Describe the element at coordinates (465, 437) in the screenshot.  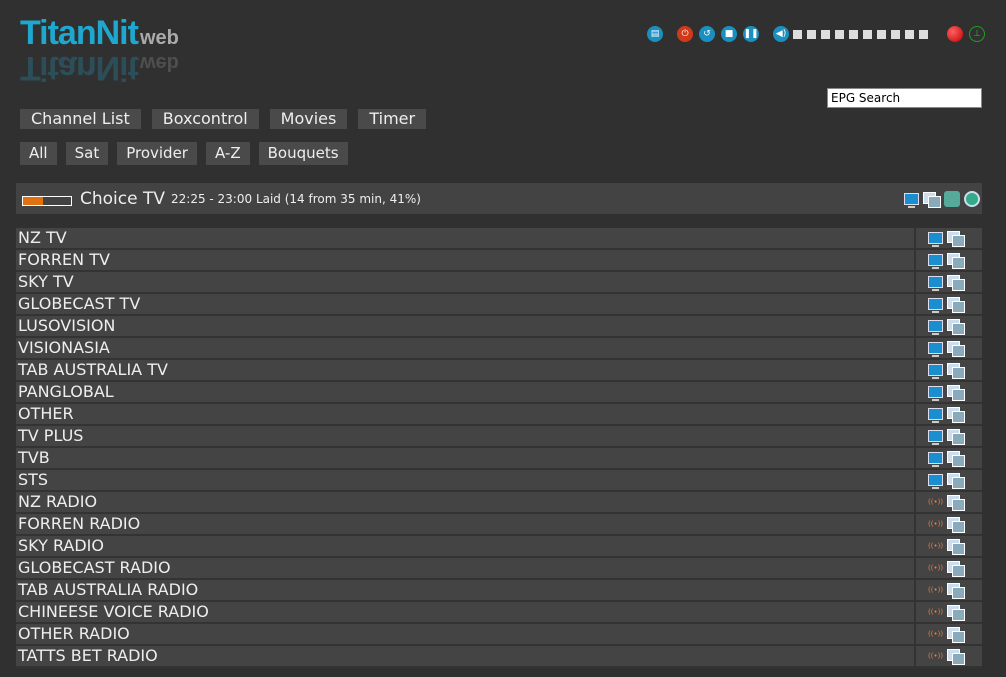
I see `channel-name: TV PLUS` at that location.